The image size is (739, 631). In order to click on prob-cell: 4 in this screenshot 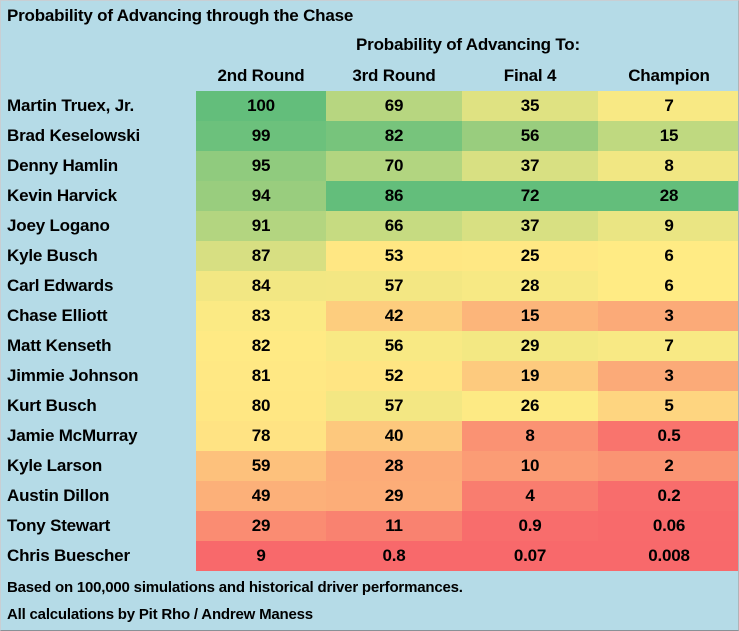, I will do `click(530, 496)`.